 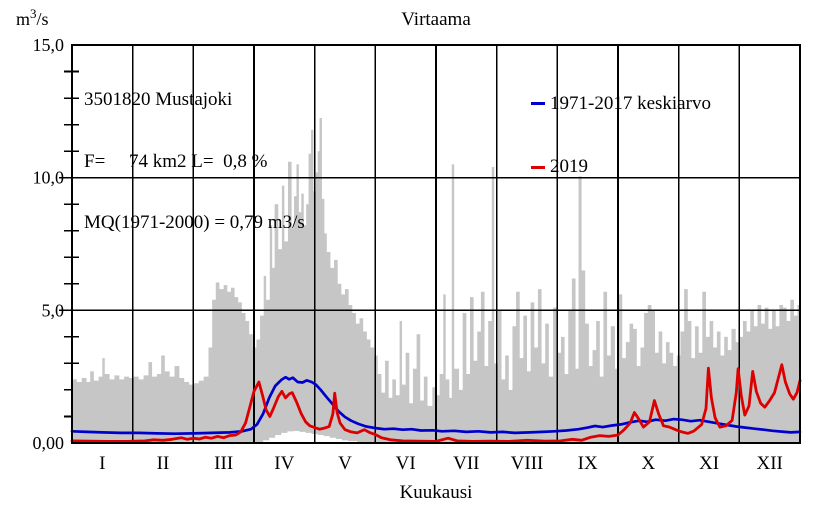 What do you see at coordinates (436, 405) in the screenshot?
I see `mean-1971-2017-line` at bounding box center [436, 405].